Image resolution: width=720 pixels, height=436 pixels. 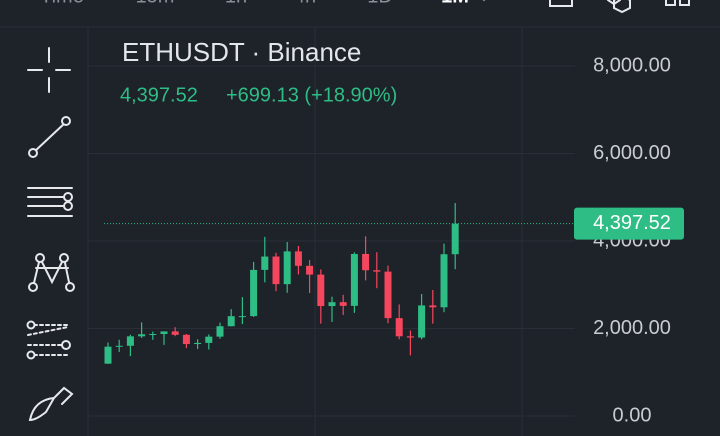 I want to click on y-tick-label: 0.00, so click(x=632, y=415).